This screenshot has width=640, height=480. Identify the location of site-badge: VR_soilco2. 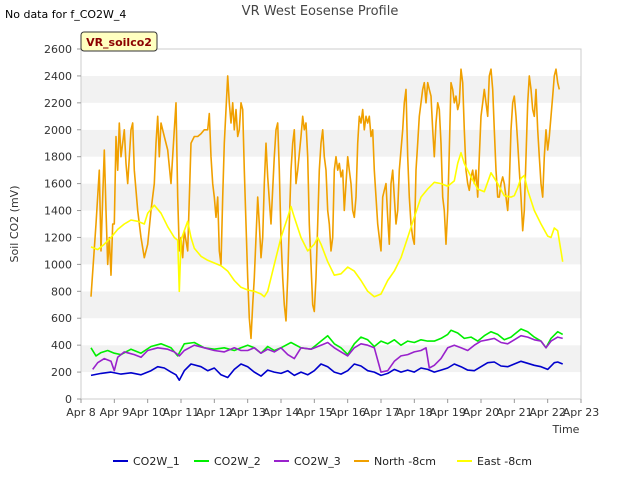
(119, 41).